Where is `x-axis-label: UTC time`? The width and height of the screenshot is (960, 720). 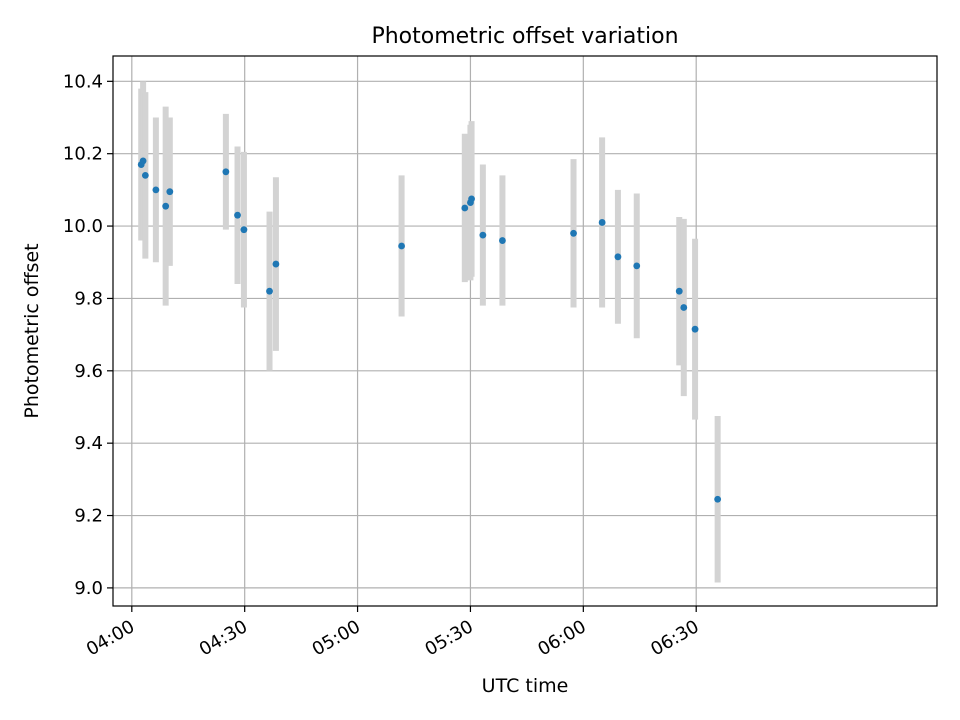 x-axis-label: UTC time is located at coordinates (525, 686).